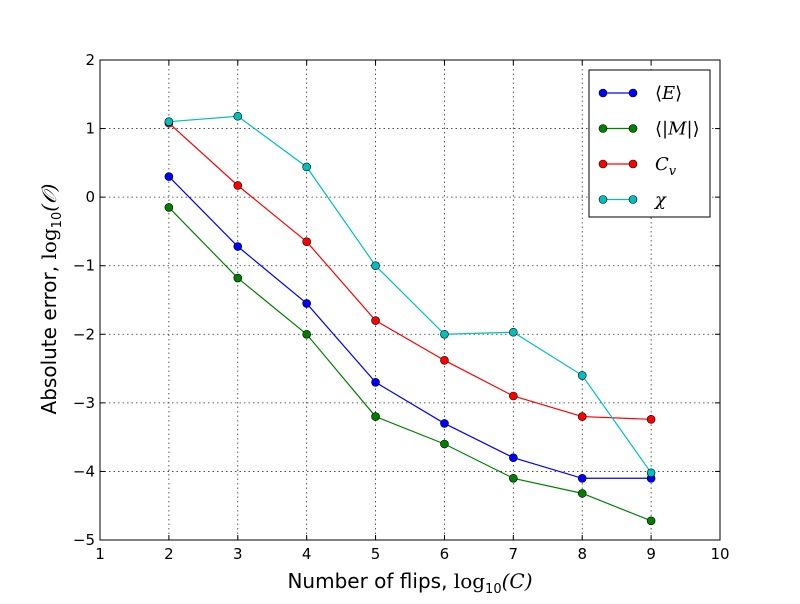 This screenshot has height=604, width=800. I want to click on x-tick-label: 3, so click(238, 554).